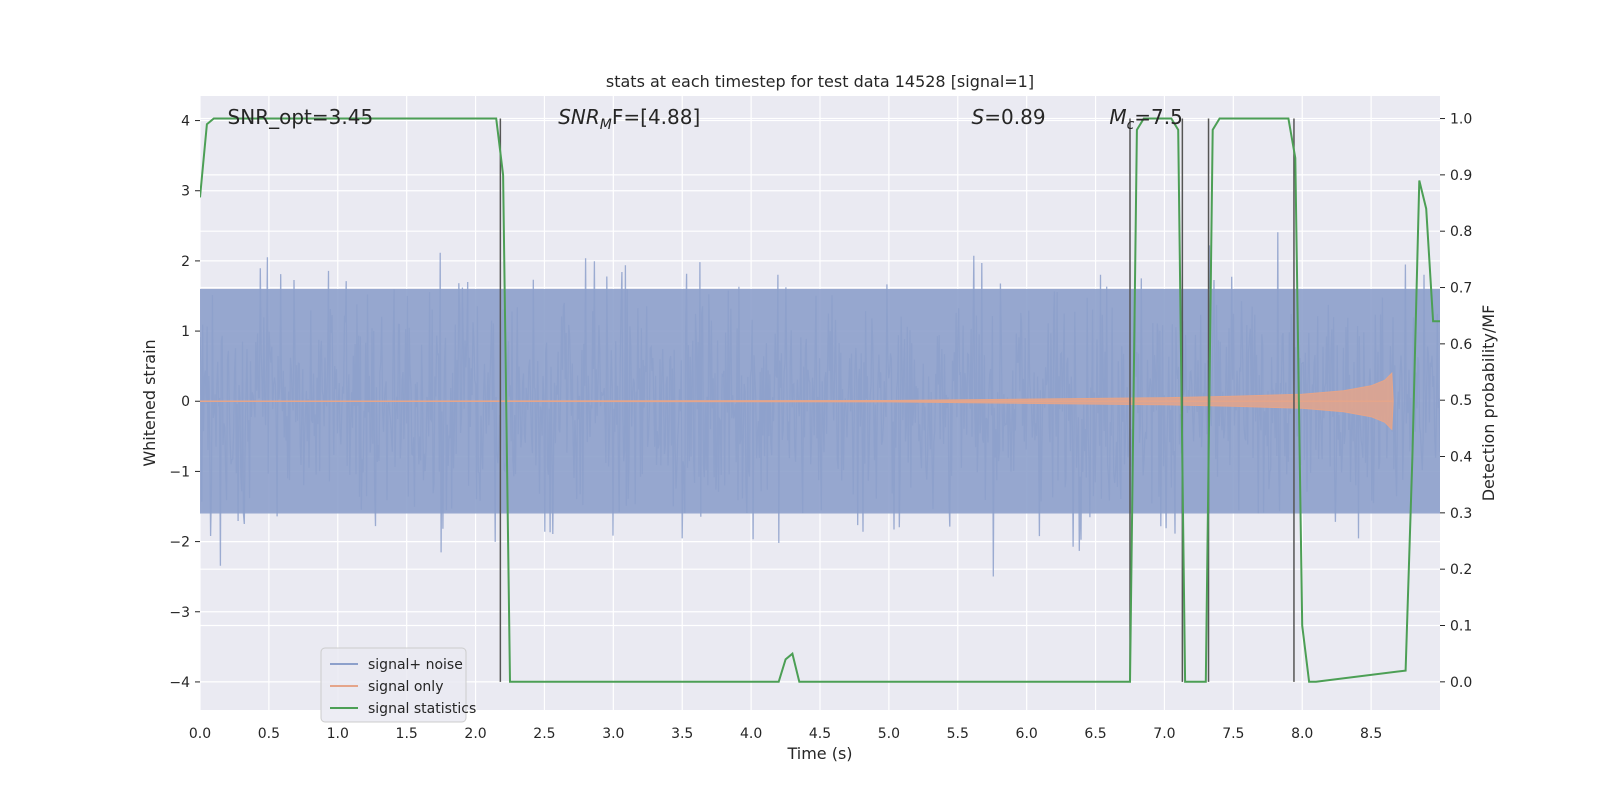  Describe the element at coordinates (682, 734) in the screenshot. I see `x-tick-label: 3.5` at that location.